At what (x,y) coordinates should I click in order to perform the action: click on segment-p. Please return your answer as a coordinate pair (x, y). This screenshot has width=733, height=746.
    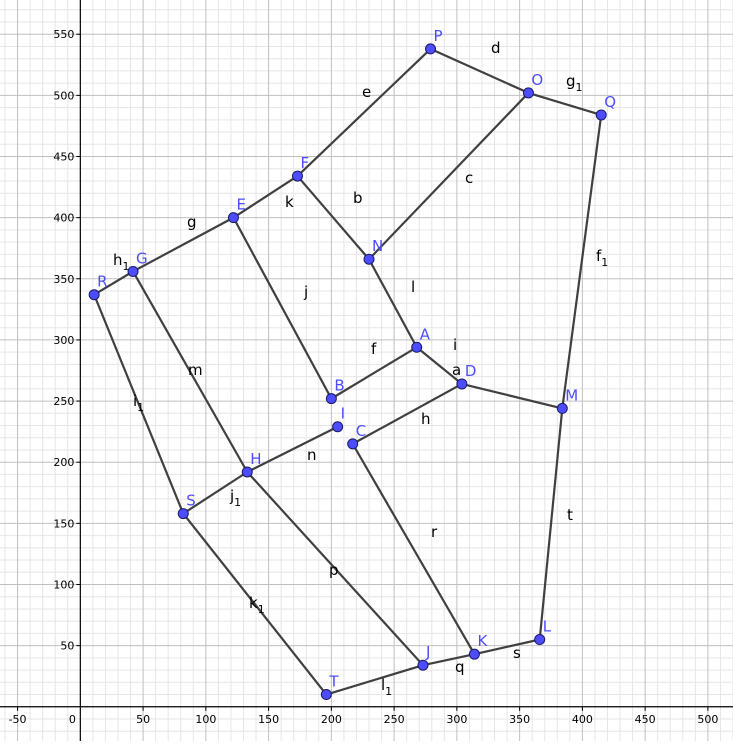
    Looking at the image, I should click on (335, 568).